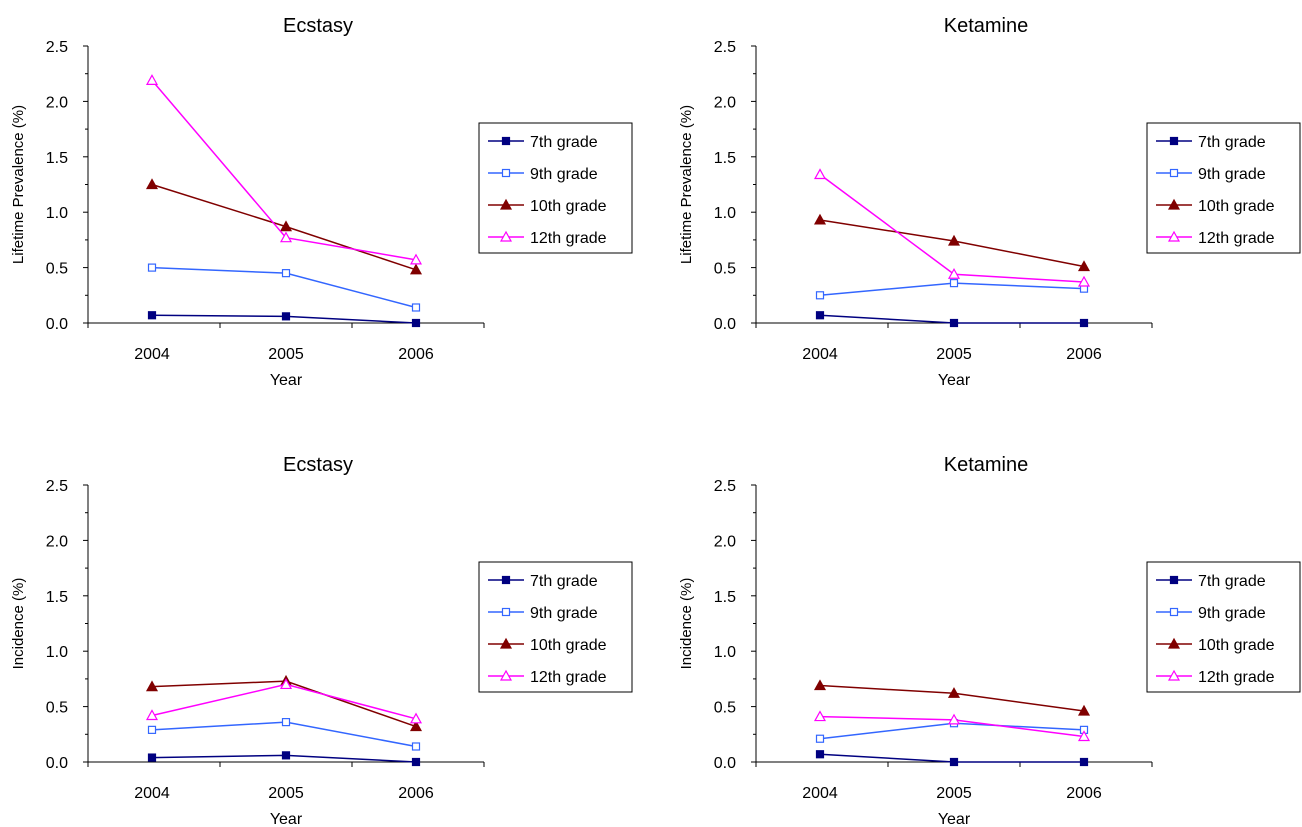 Image resolution: width=1302 pixels, height=827 pixels. What do you see at coordinates (725, 213) in the screenshot?
I see `y-tick-label: 1.0` at bounding box center [725, 213].